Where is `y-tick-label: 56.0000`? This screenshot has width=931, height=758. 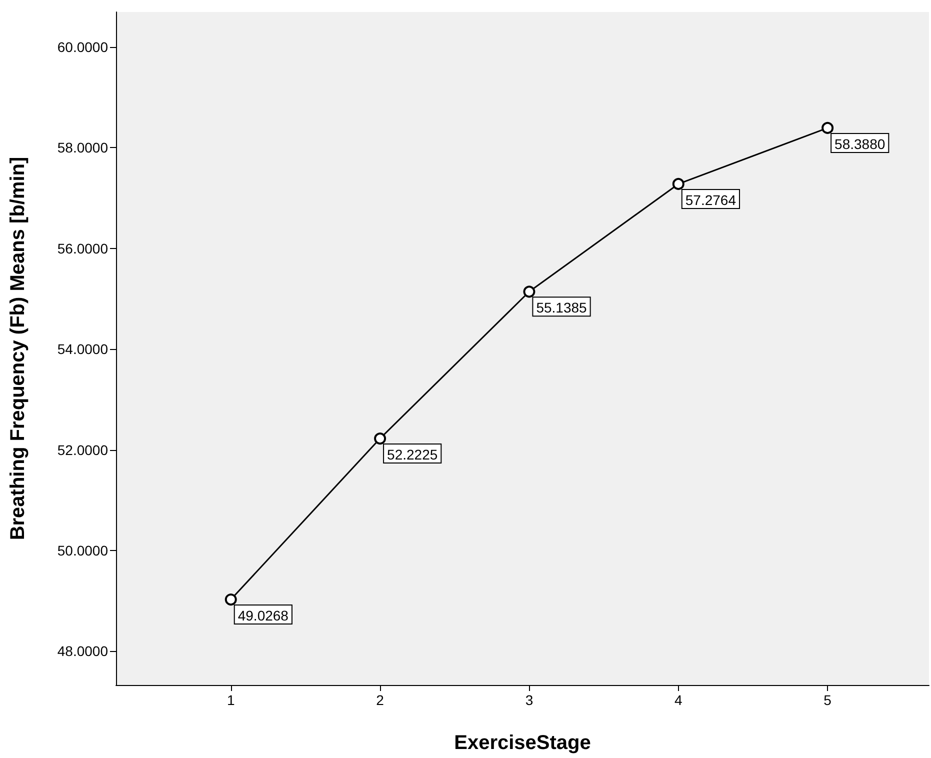 y-tick-label: 56.0000 is located at coordinates (82, 248).